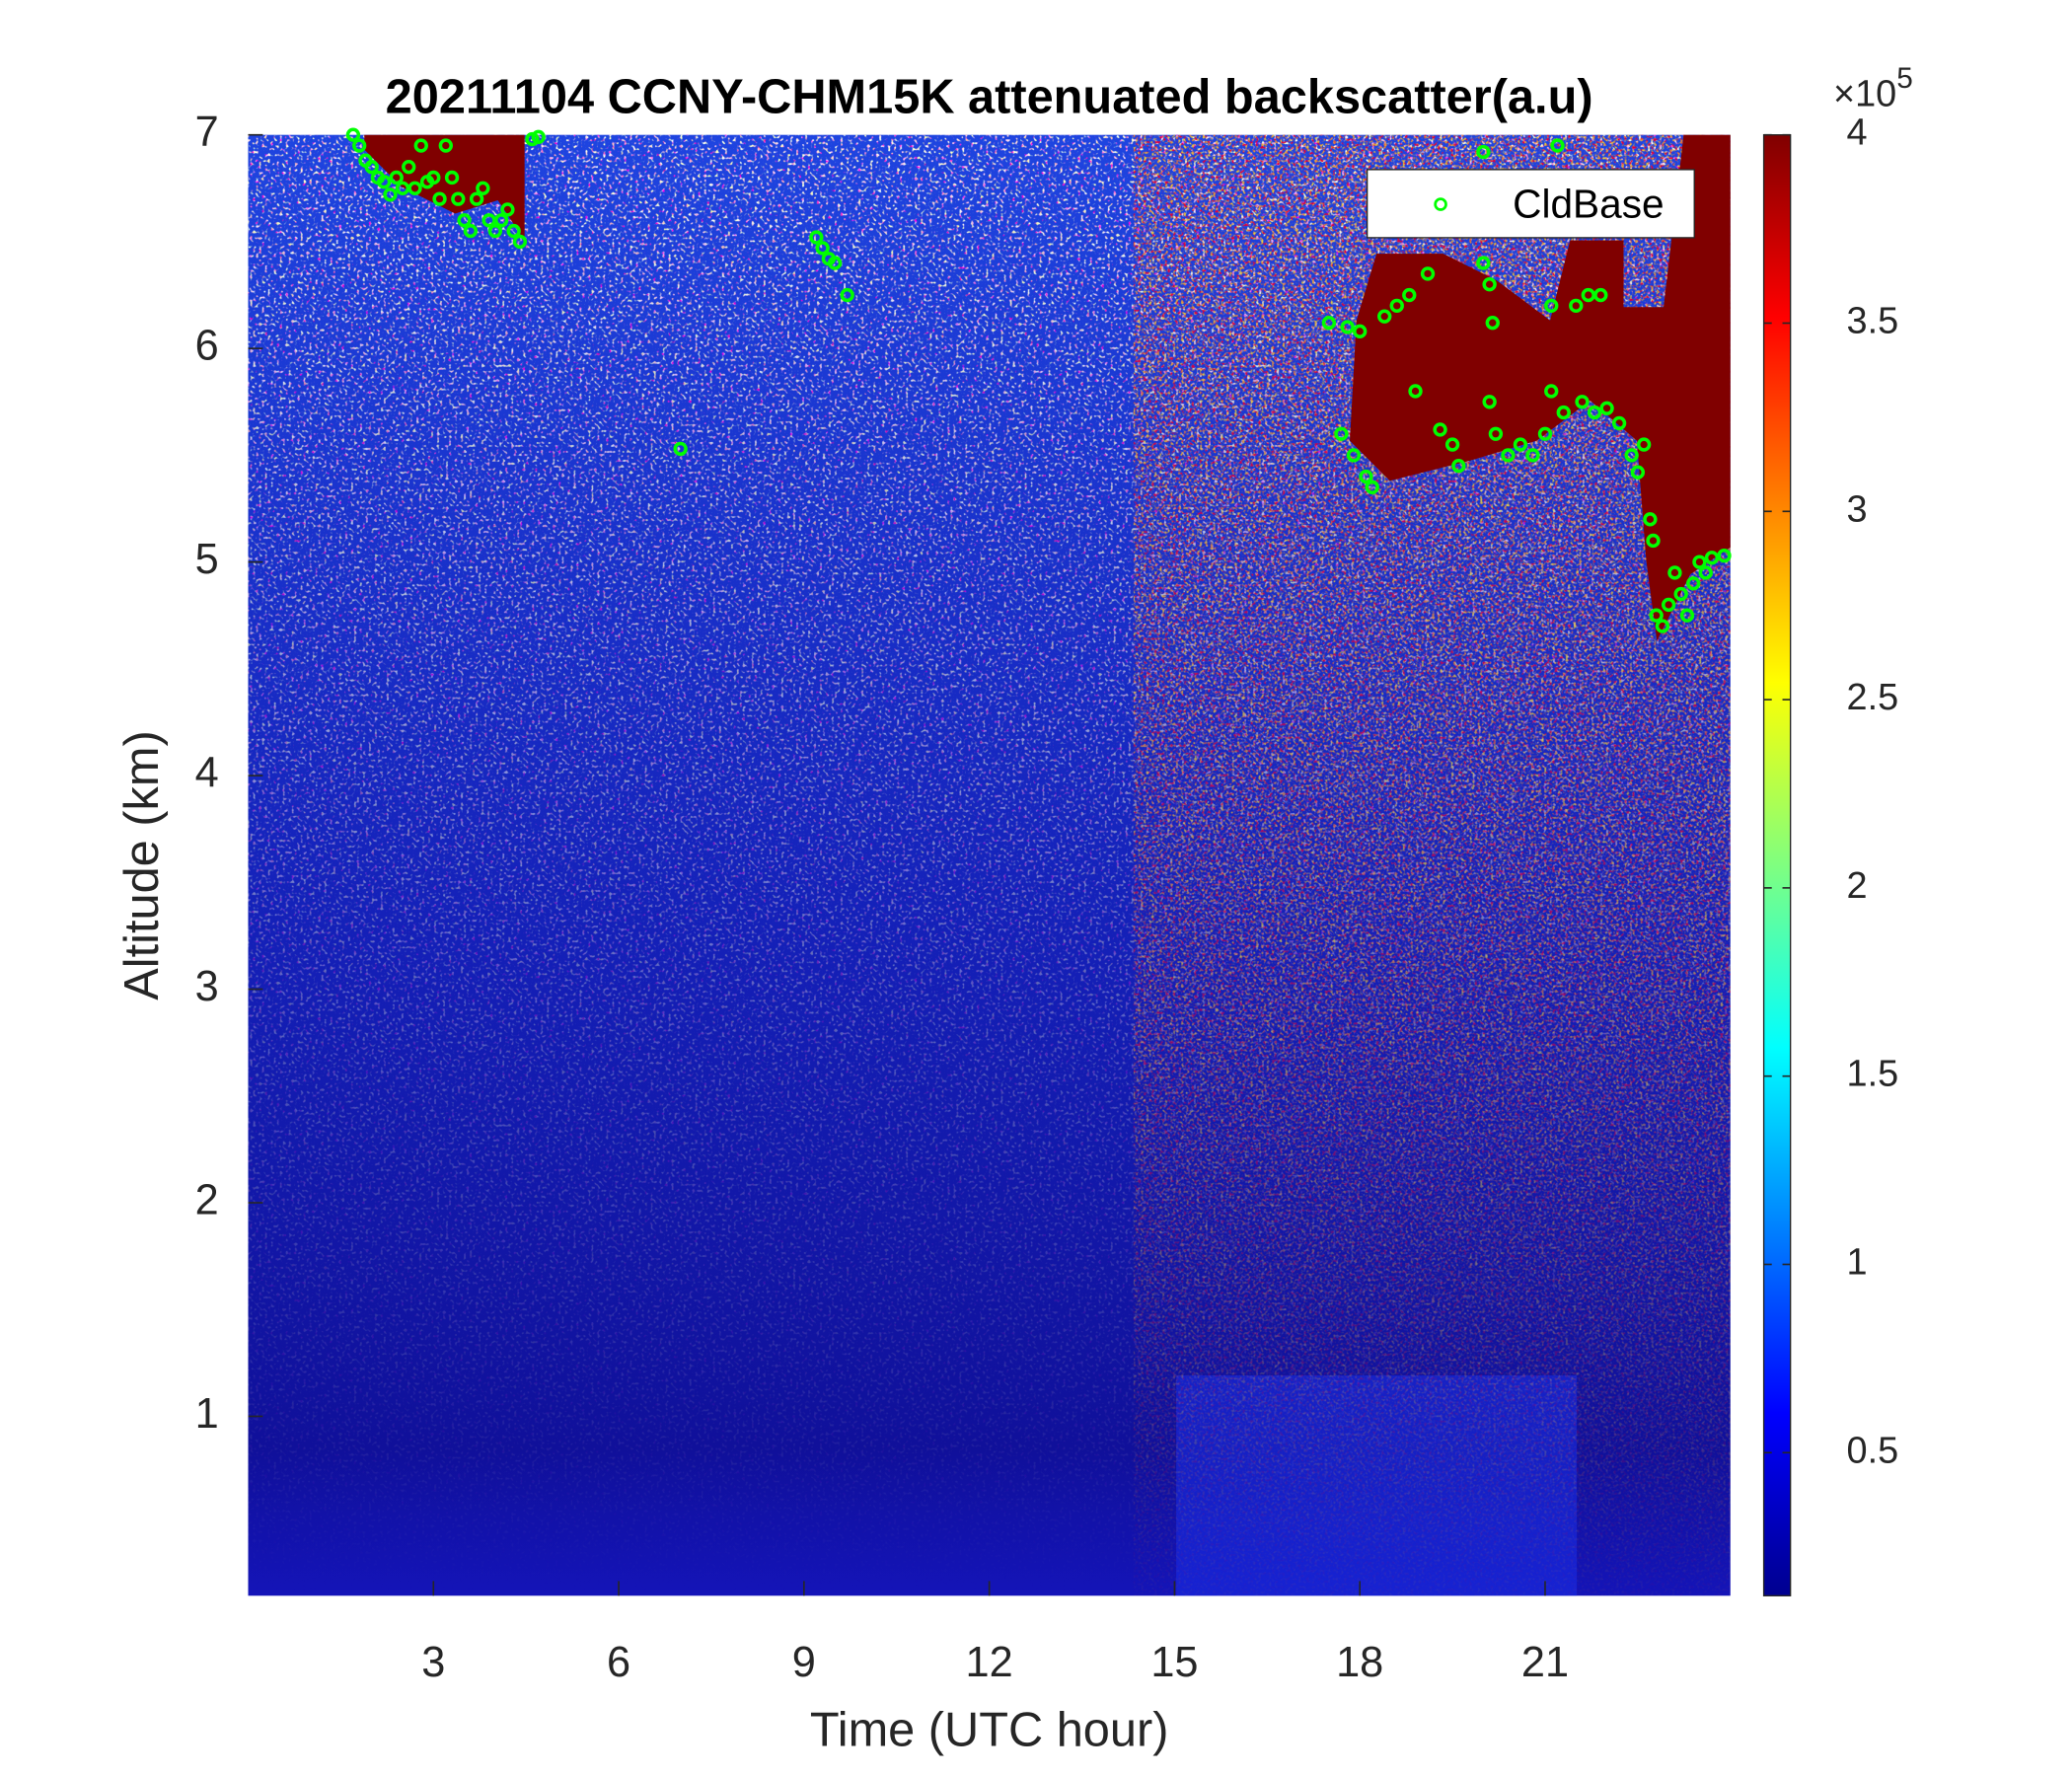  What do you see at coordinates (207, 132) in the screenshot?
I see `y-tick-label: 7` at bounding box center [207, 132].